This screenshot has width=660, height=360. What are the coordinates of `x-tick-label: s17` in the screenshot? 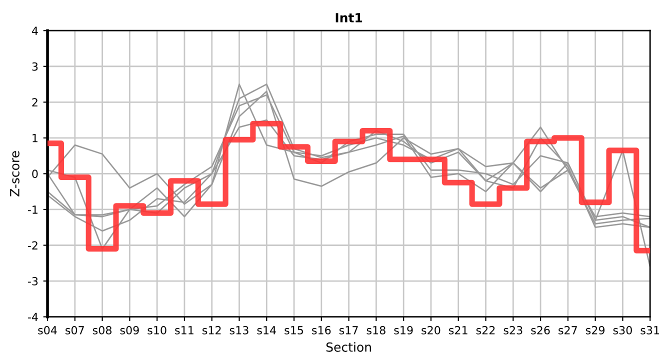 It's located at (348, 330).